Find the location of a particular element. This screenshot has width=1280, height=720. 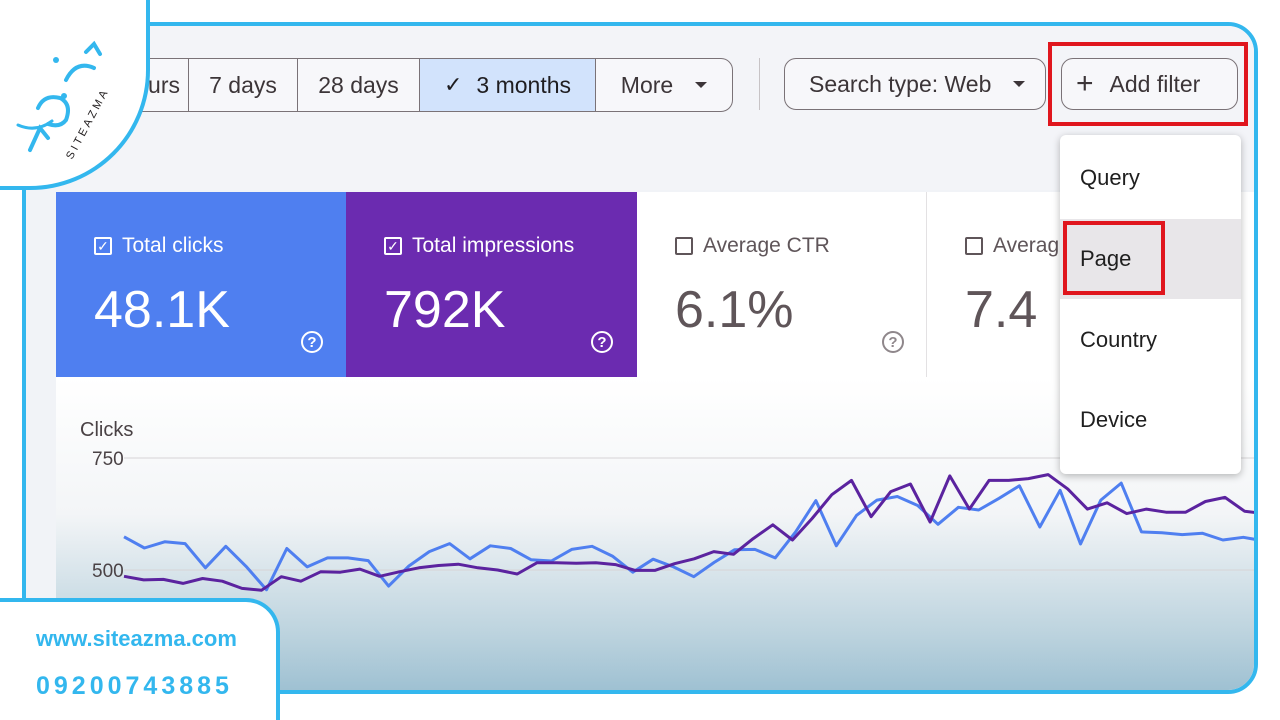

filter-dropdown-menu: Query Page Country Device is located at coordinates (1150, 304).